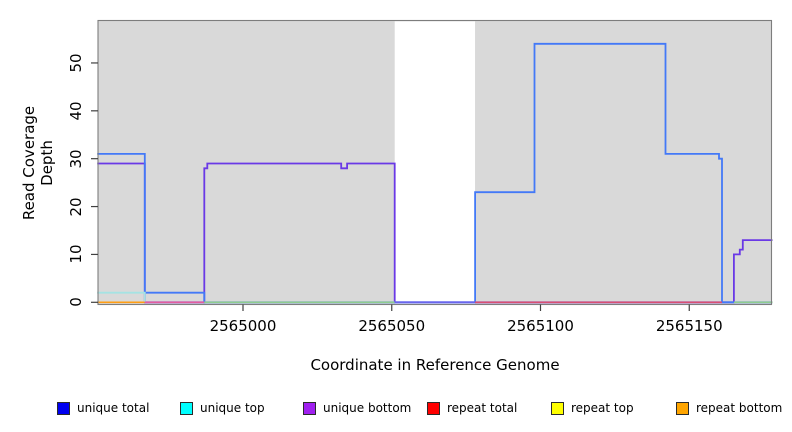 This screenshot has height=432, width=792. Describe the element at coordinates (435, 365) in the screenshot. I see `x-axis-label: Coordinate in Reference Genome` at that location.